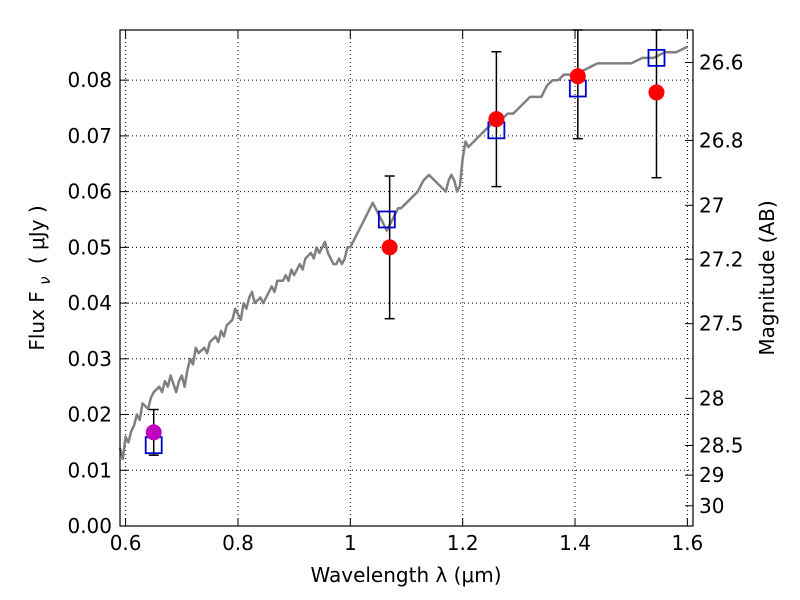 This screenshot has width=800, height=600. Describe the element at coordinates (721, 445) in the screenshot. I see `magnitude-tick-label: 28.5` at that location.